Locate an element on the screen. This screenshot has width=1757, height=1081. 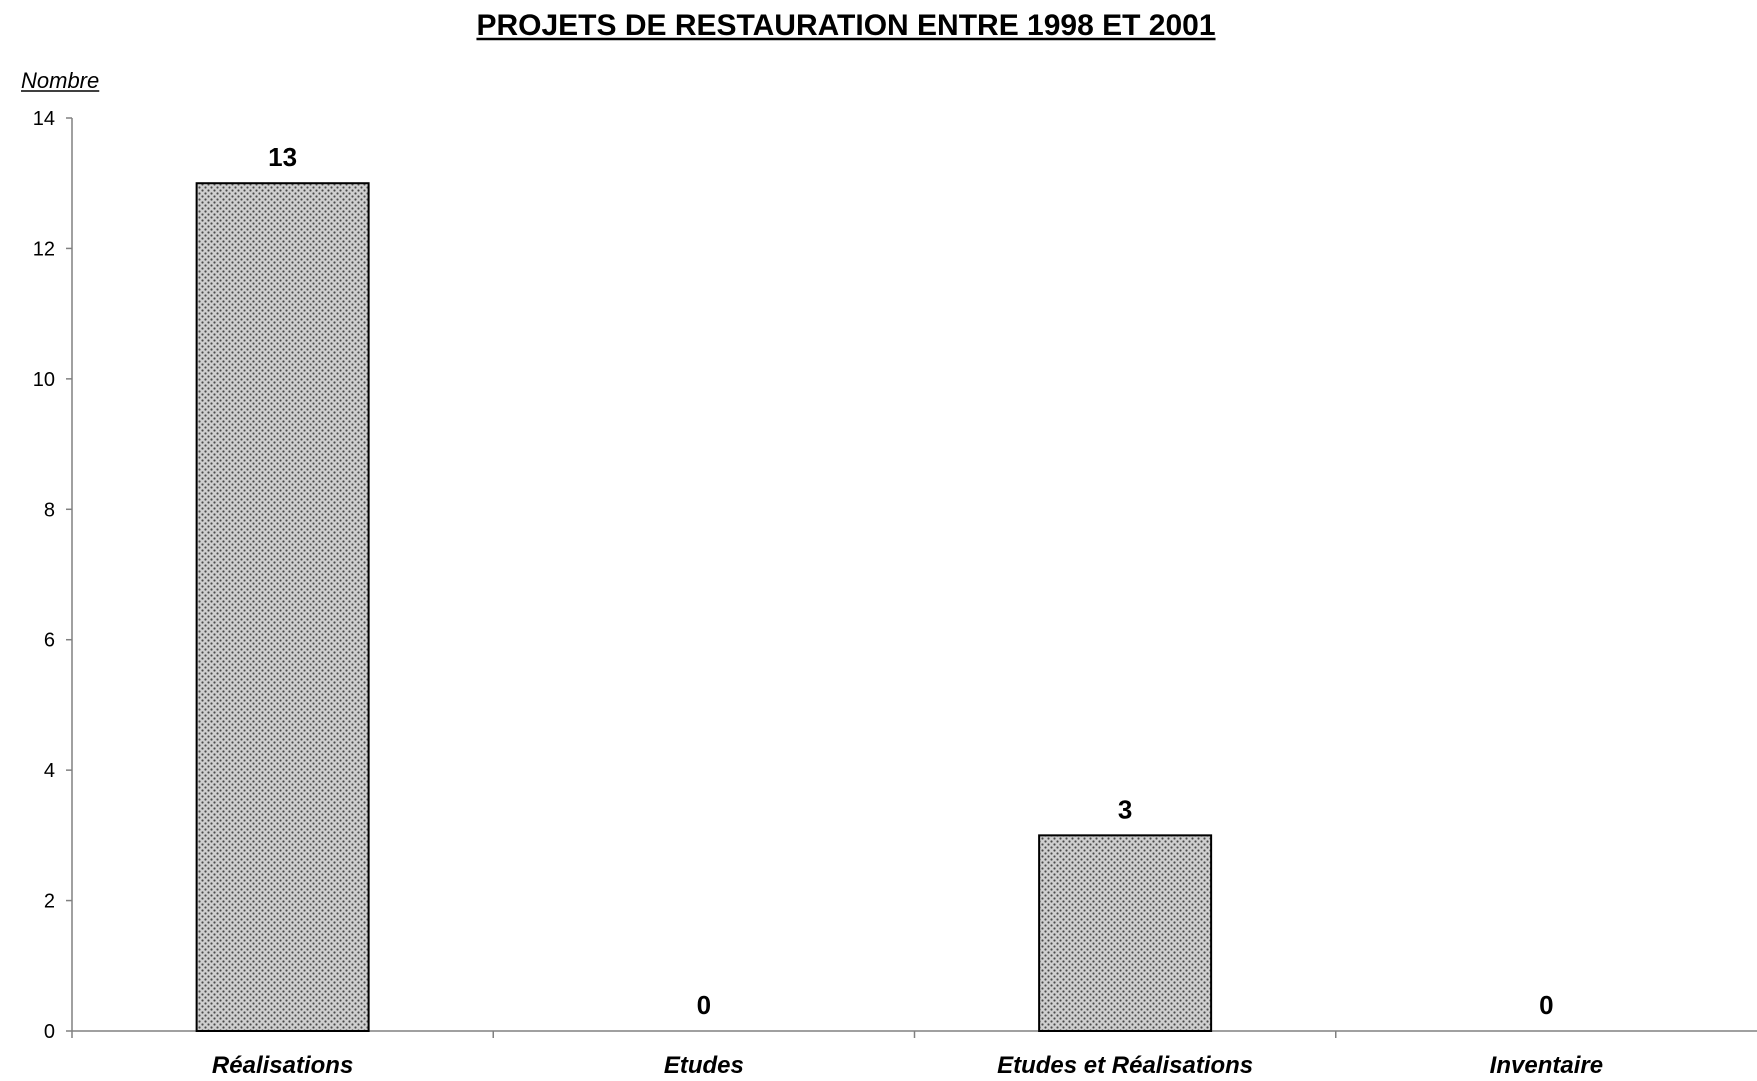
y-tick-label: 12 is located at coordinates (44, 249).